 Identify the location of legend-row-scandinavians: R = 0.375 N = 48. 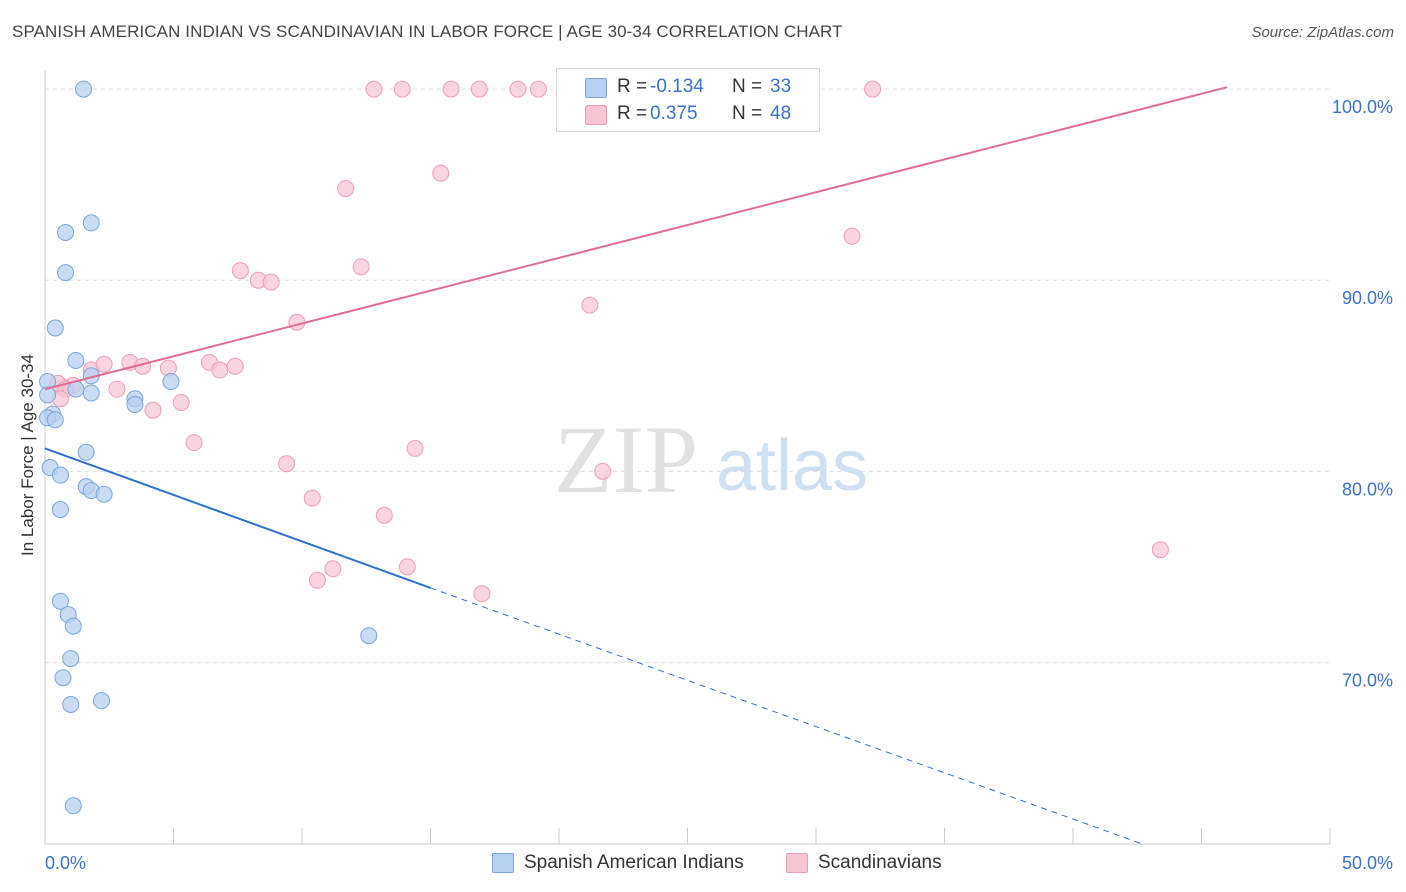
(688, 115).